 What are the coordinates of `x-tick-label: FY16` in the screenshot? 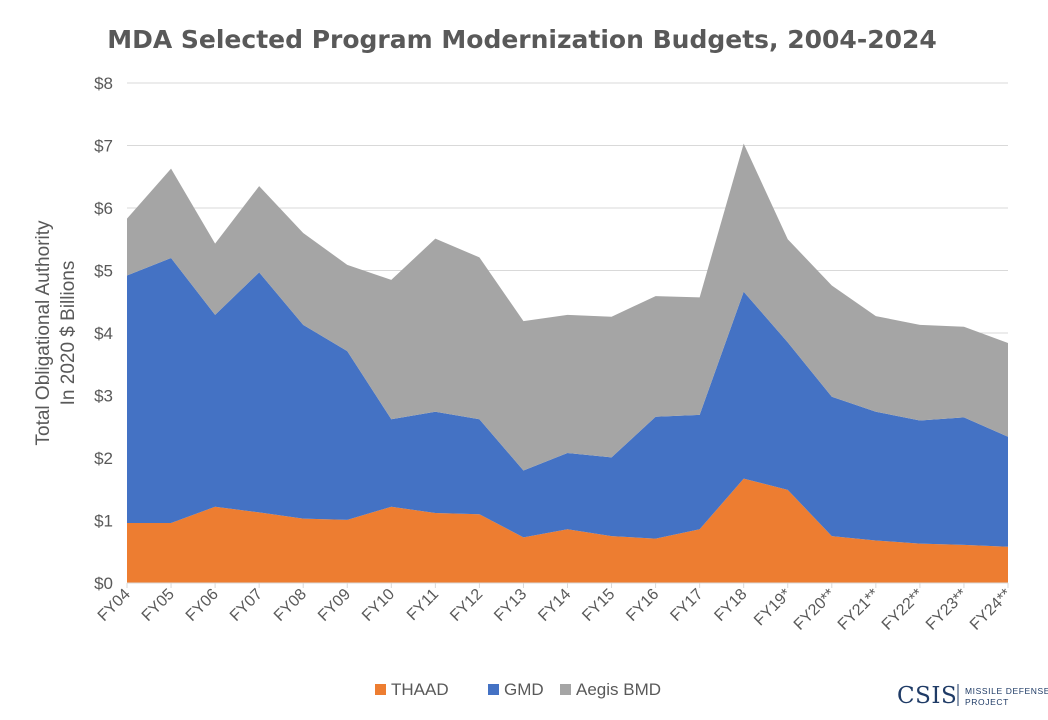 It's located at (642, 605).